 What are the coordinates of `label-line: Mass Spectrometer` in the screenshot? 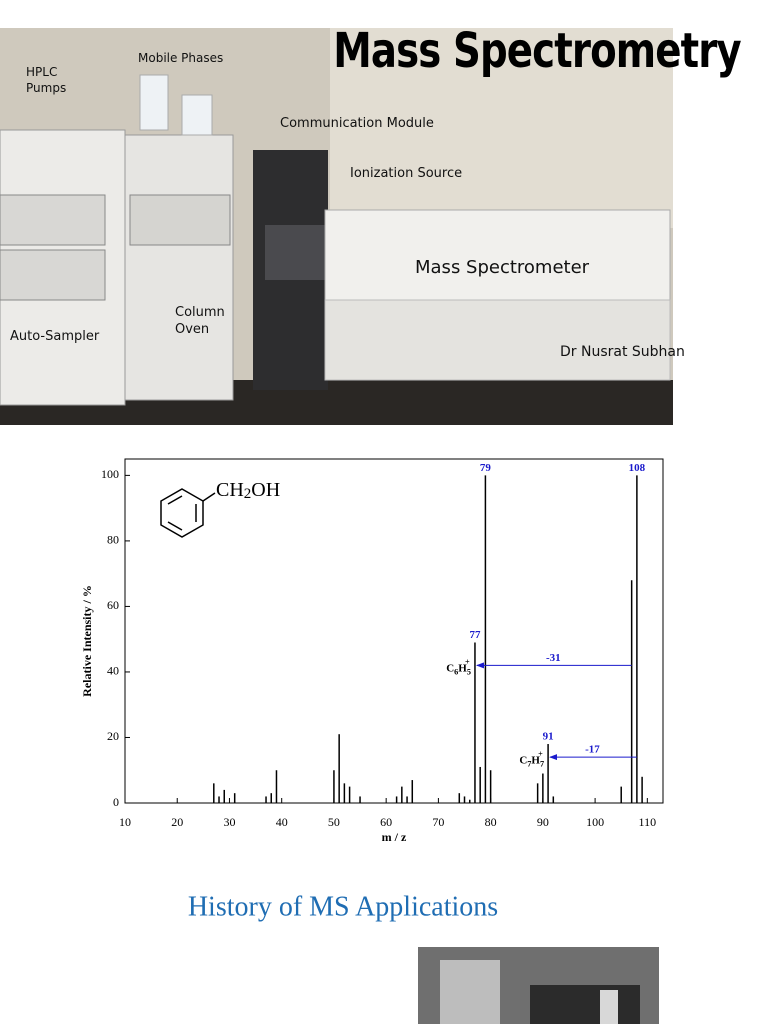 It's located at (502, 267).